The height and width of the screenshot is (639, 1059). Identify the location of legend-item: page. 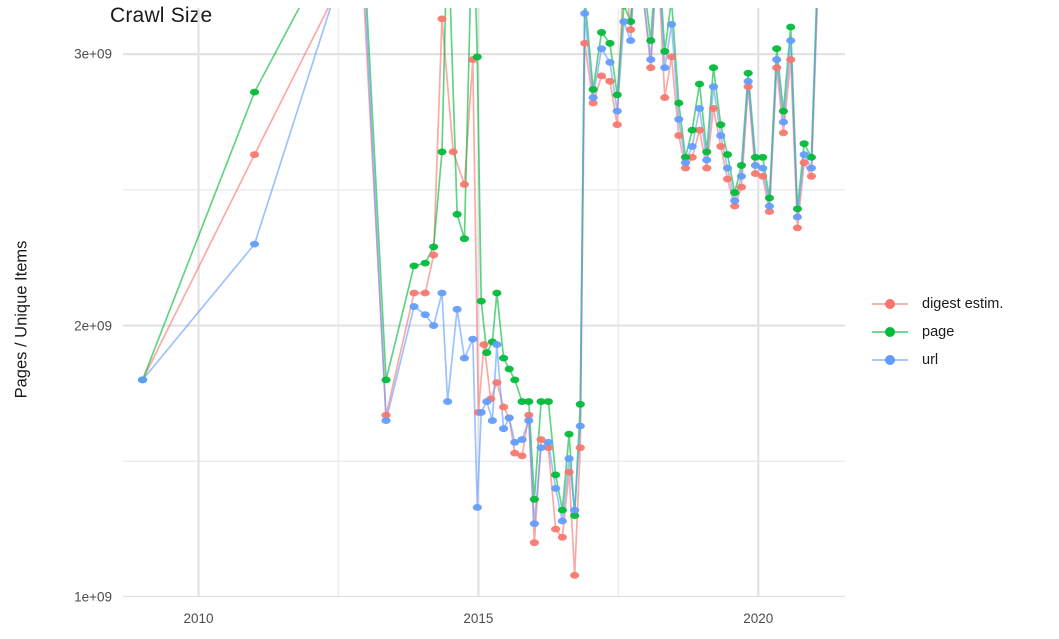
(962, 332).